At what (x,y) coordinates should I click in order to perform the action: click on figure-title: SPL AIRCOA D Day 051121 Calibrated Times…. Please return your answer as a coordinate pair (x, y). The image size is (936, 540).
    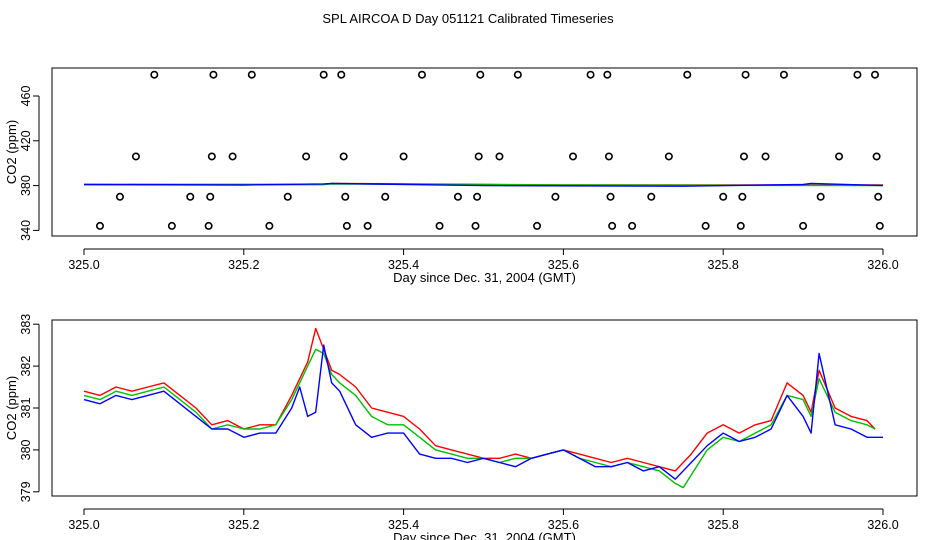
    Looking at the image, I should click on (468, 18).